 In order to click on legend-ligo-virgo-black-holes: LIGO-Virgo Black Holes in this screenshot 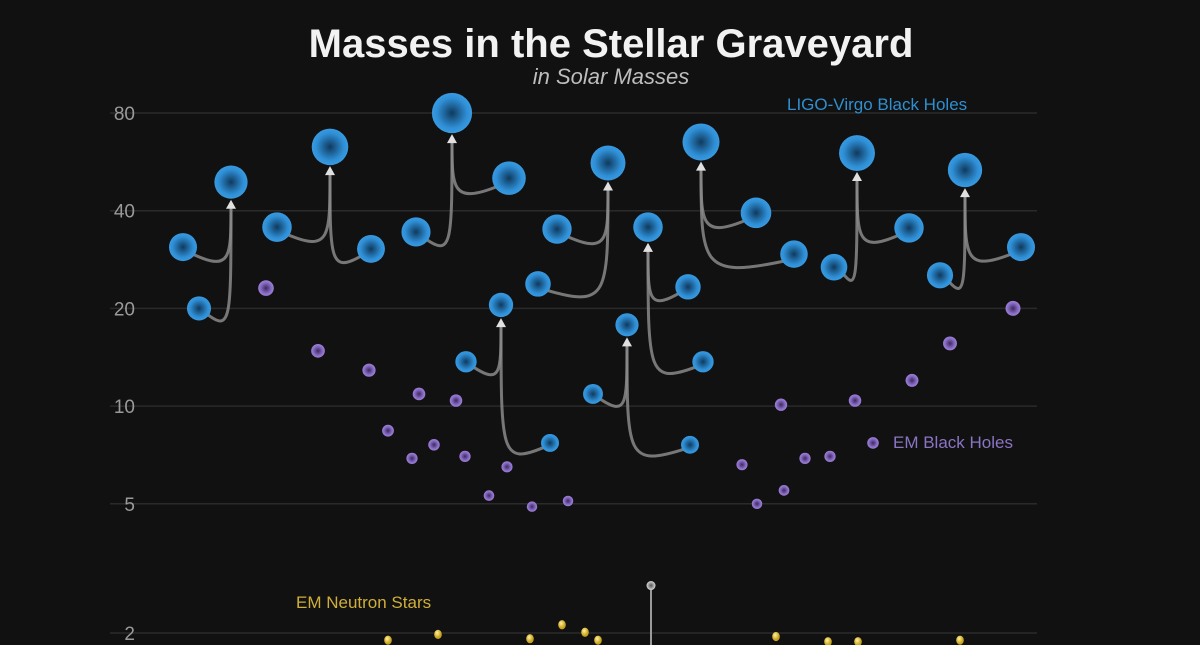, I will do `click(877, 104)`.